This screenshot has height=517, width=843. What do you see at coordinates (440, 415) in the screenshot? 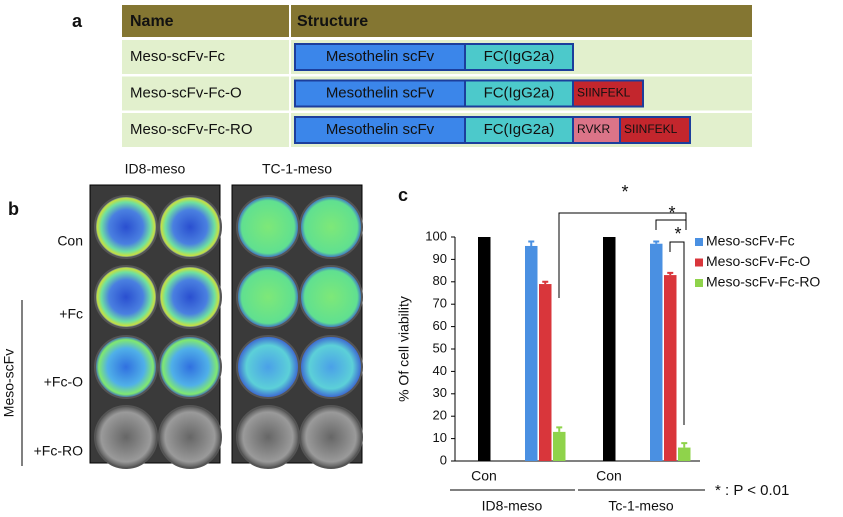
I see `y-tick-label: 20` at bounding box center [440, 415].